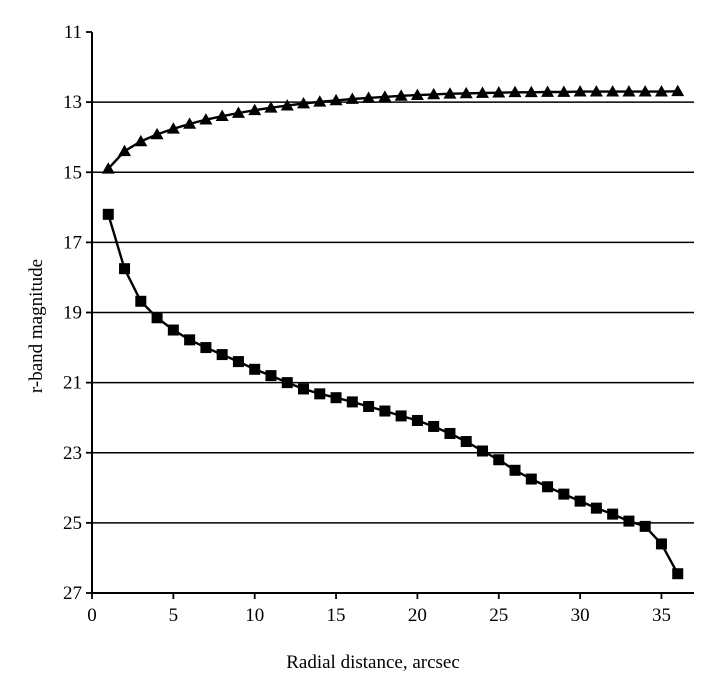  Describe the element at coordinates (73, 32) in the screenshot. I see `y-tick-label-11: 11` at that location.